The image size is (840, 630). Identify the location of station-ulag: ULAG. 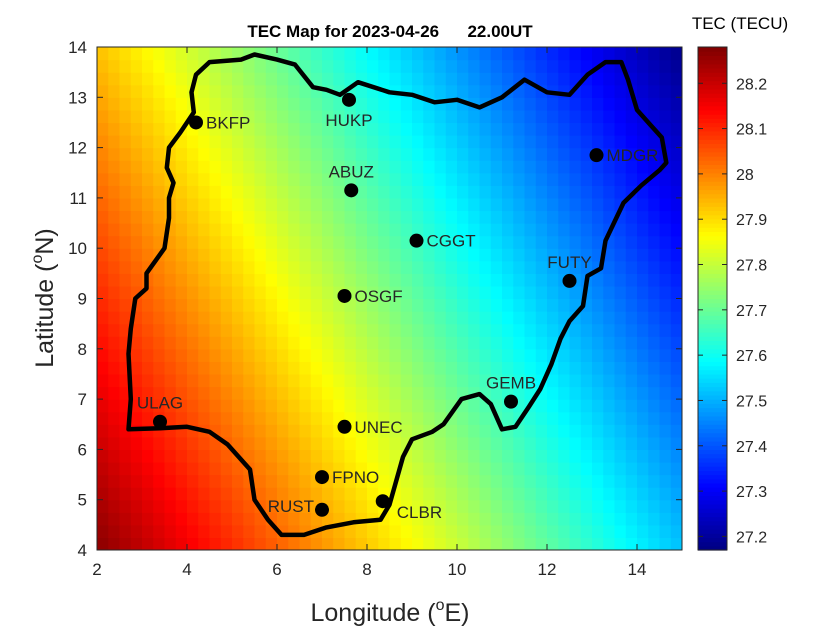
(160, 411).